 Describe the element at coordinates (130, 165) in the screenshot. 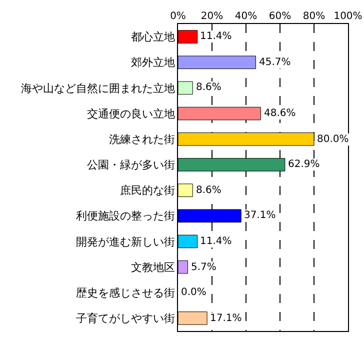

I see `y-tick-label: 公園・緑が多い街` at that location.